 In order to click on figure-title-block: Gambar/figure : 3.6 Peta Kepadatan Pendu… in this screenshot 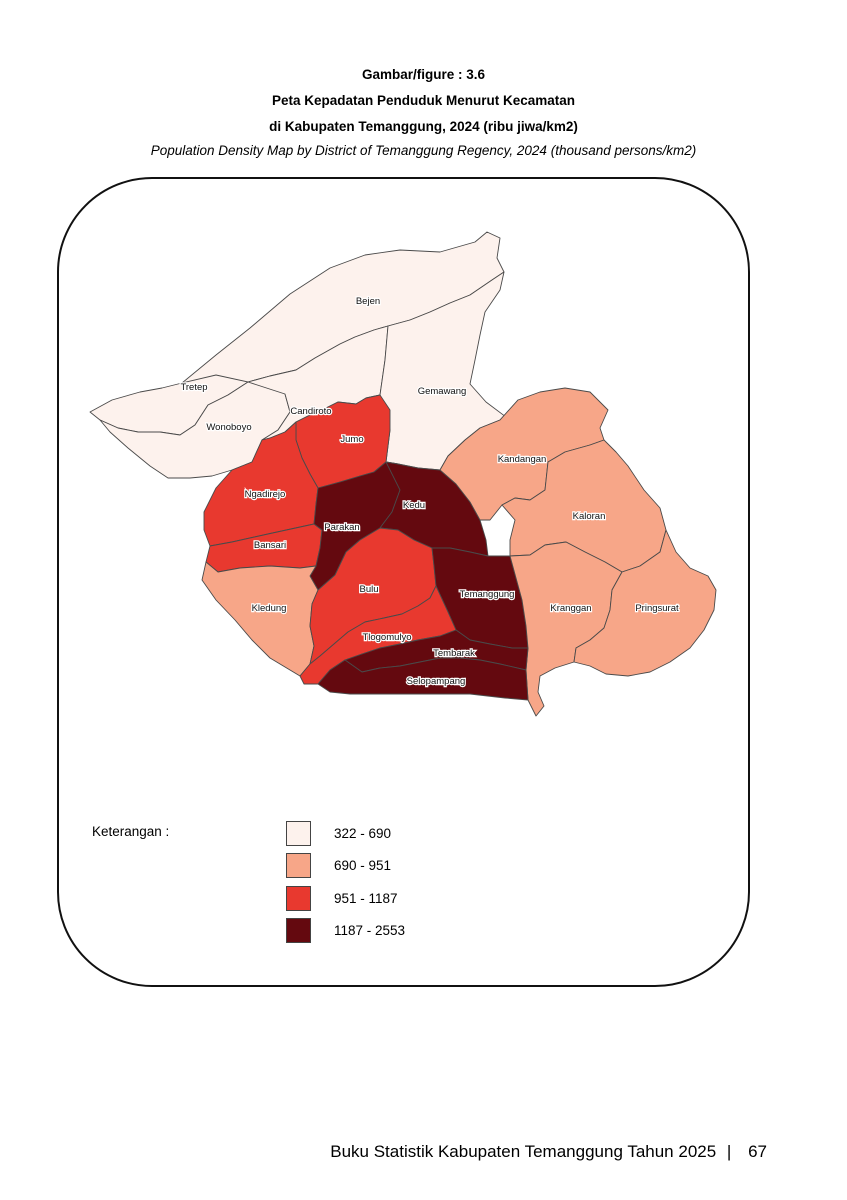, I will do `click(423, 111)`.